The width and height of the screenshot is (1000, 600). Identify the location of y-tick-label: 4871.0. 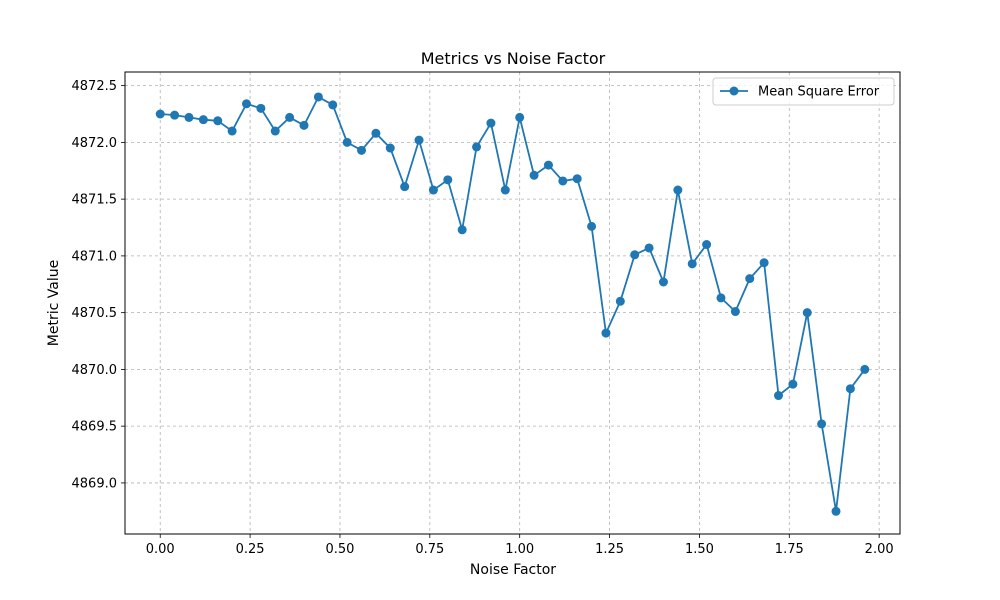
(95, 256).